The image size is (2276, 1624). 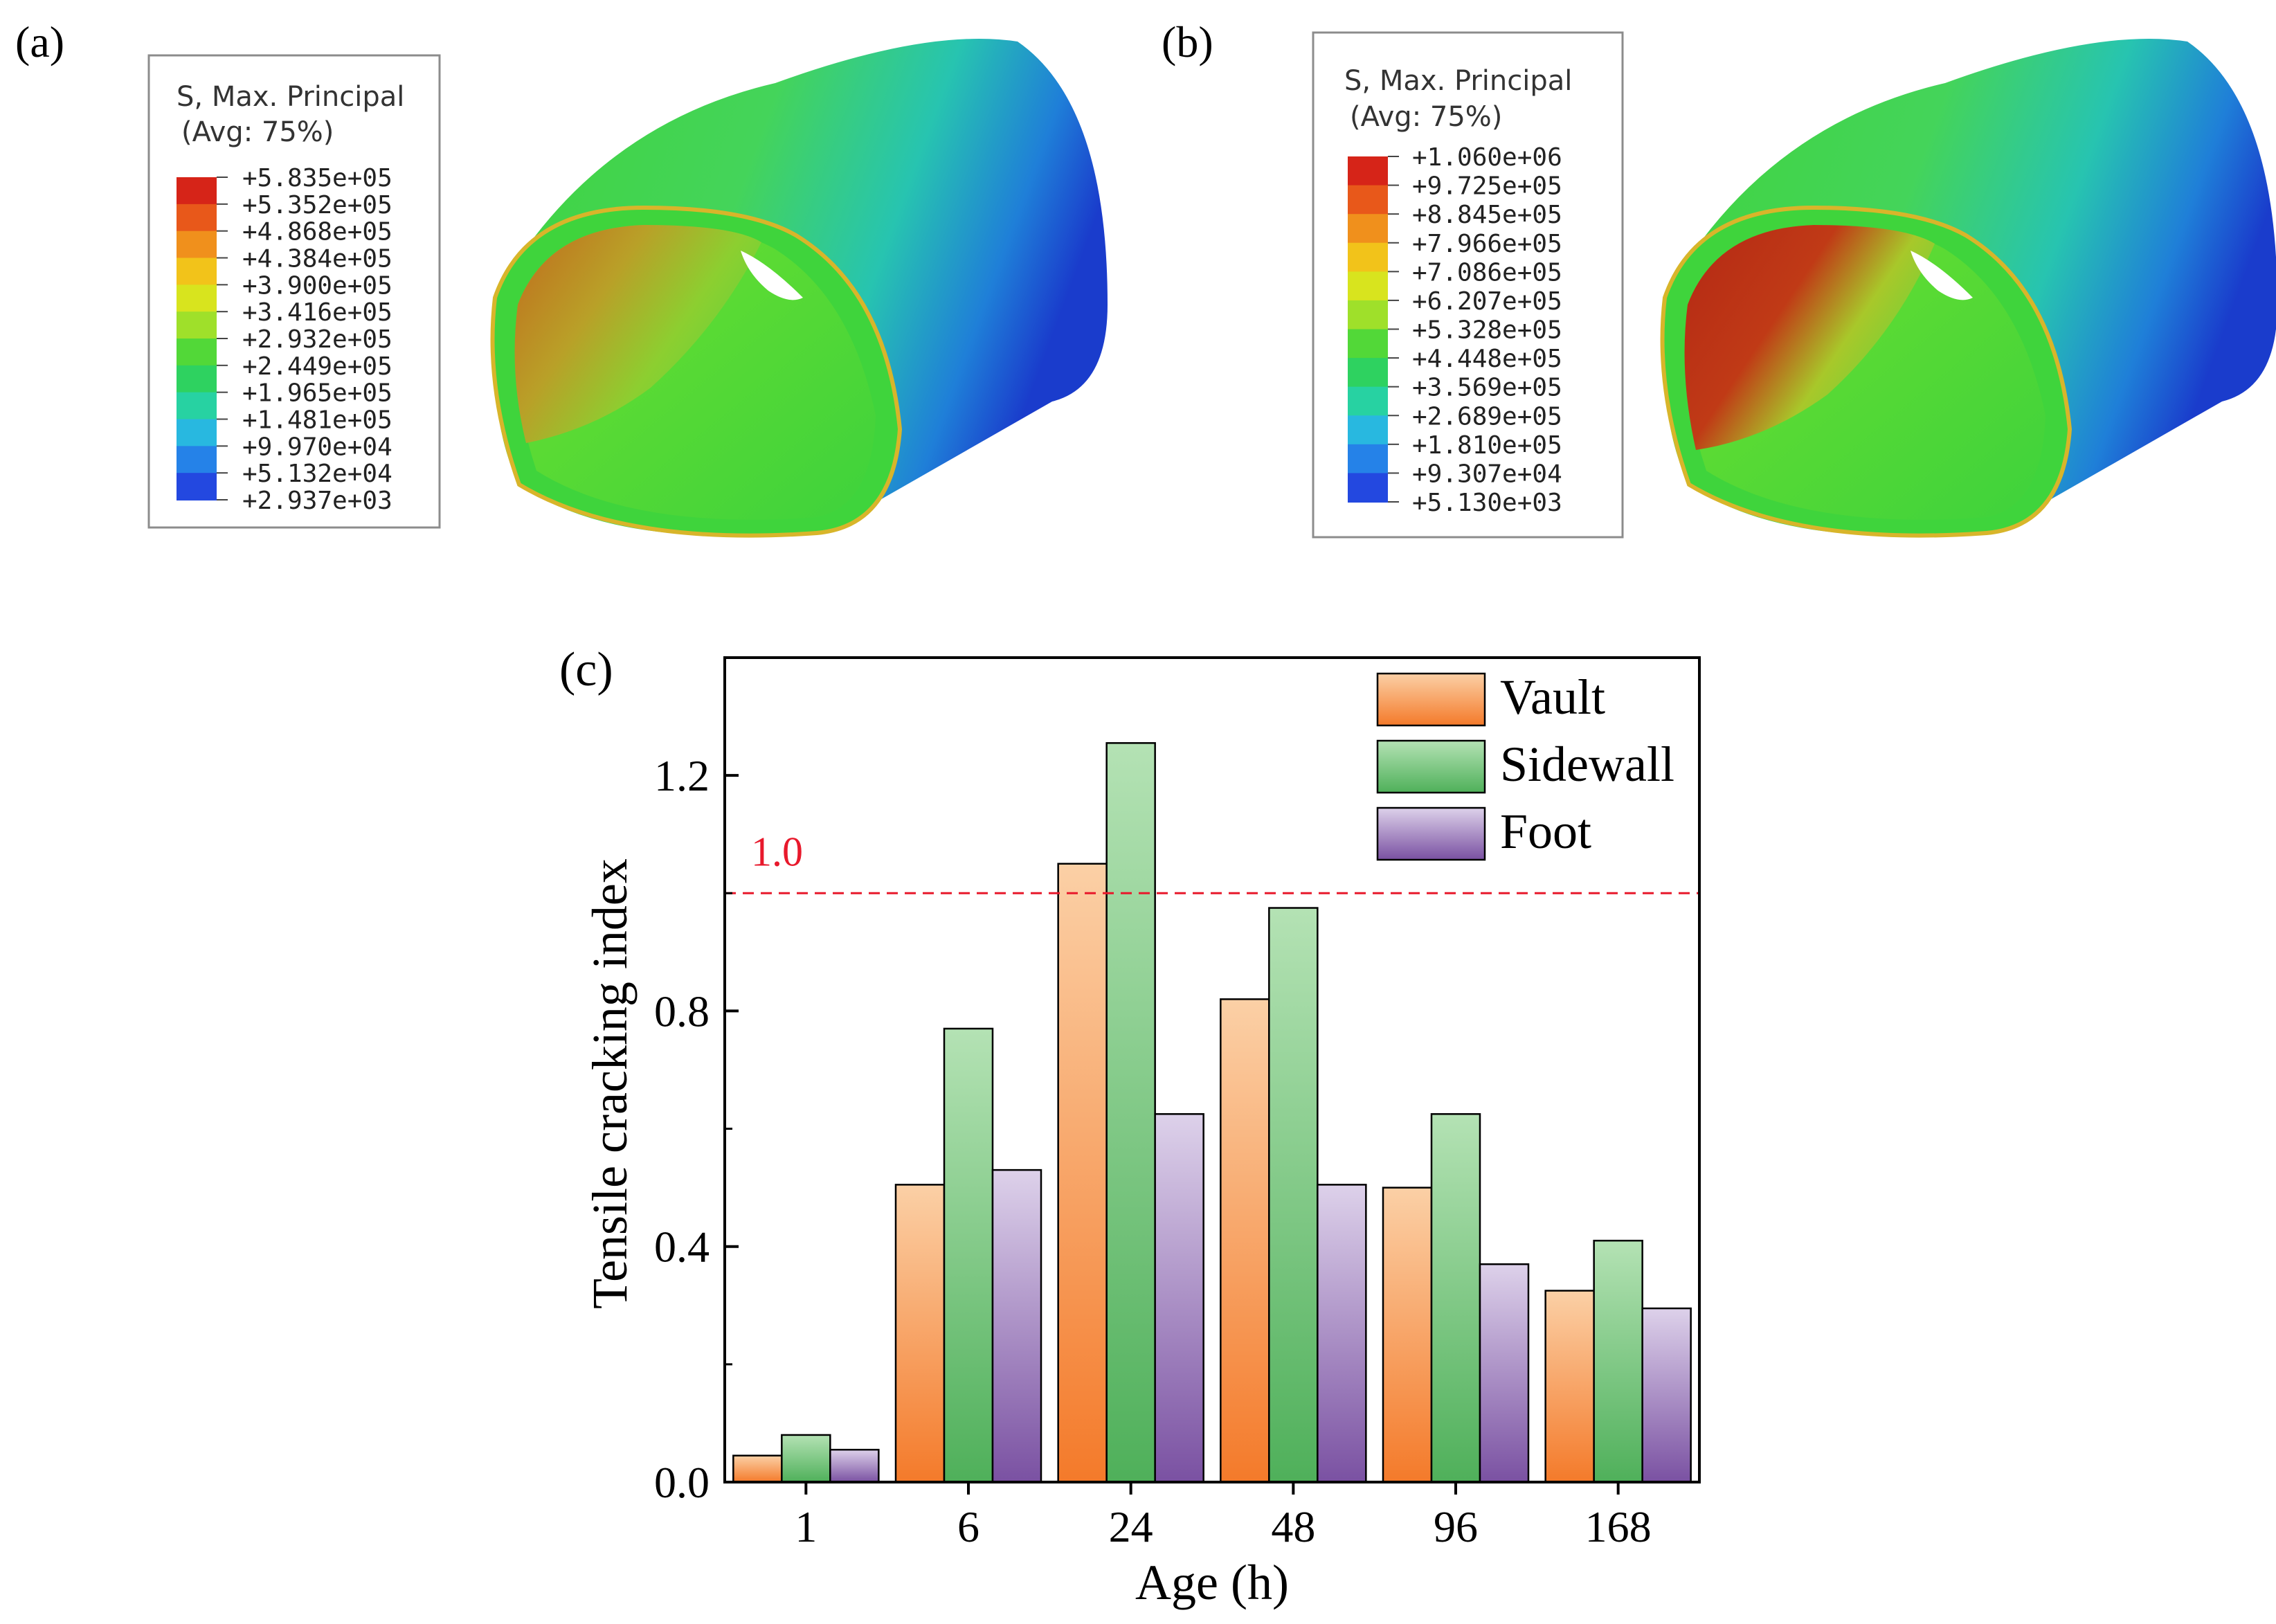 What do you see at coordinates (1552, 697) in the screenshot?
I see `legend-label-vault: Vault` at bounding box center [1552, 697].